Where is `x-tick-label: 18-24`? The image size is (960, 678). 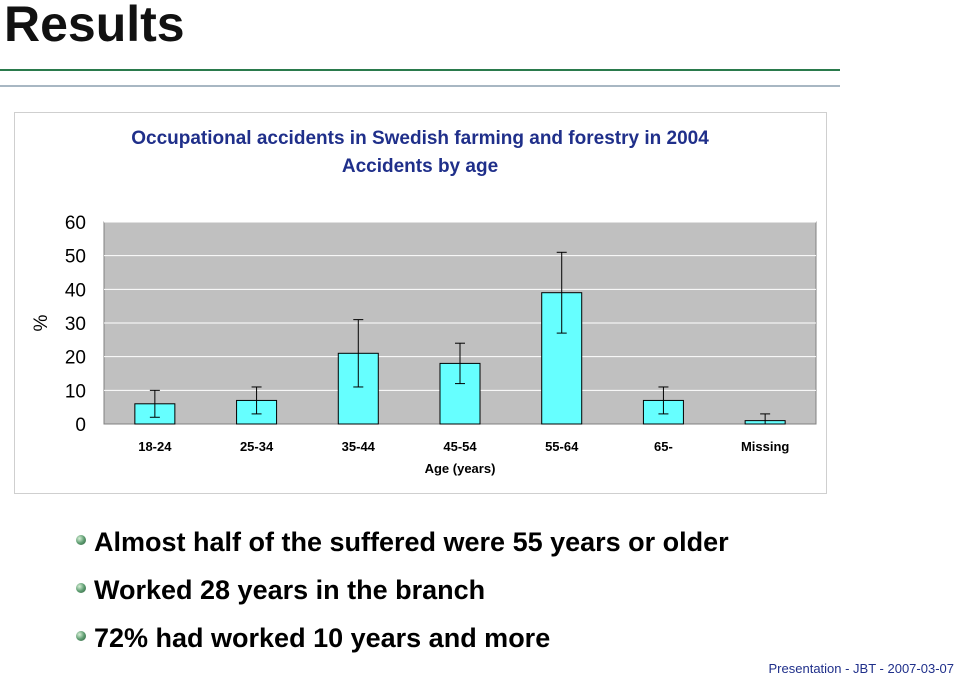
x-tick-label: 18-24 is located at coordinates (155, 446).